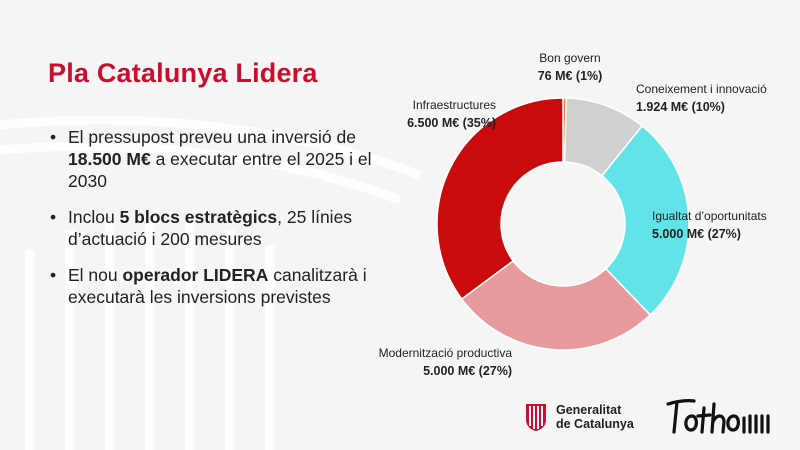 This screenshot has width=800, height=450. I want to click on label-igualtat-name: Igualtat d’oportunitats, so click(709, 216).